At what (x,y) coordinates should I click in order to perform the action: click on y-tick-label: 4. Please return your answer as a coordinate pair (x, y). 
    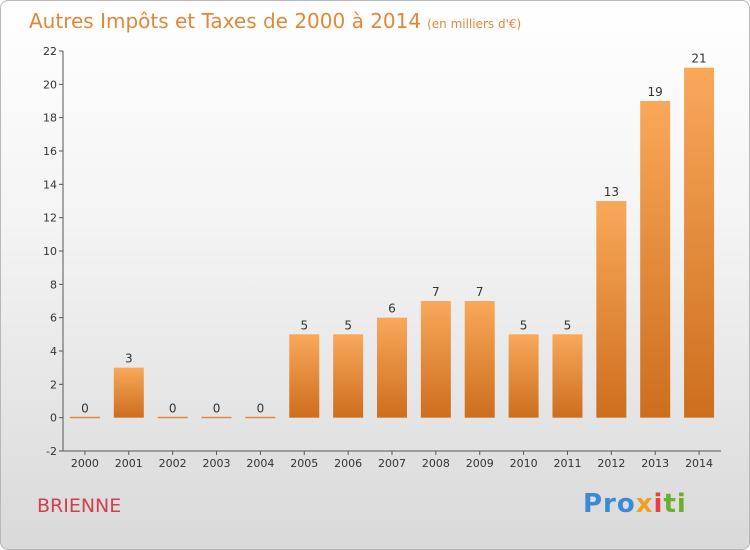
    Looking at the image, I should click on (53, 351).